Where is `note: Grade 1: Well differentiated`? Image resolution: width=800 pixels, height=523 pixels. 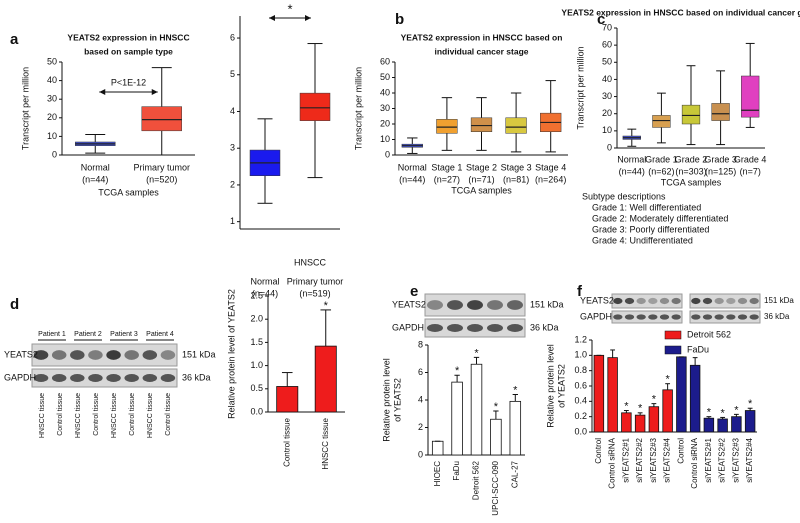
note: Grade 1: Well differentiated is located at coordinates (646, 207).